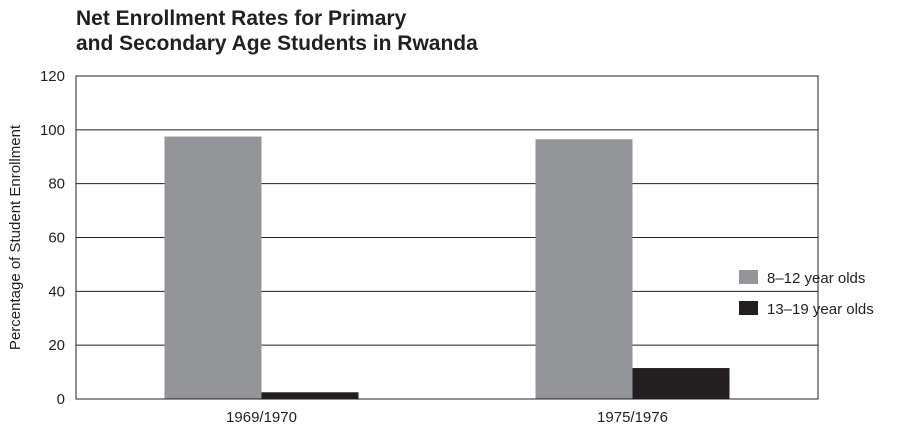  What do you see at coordinates (56, 291) in the screenshot?
I see `y-tick-label: 40` at bounding box center [56, 291].